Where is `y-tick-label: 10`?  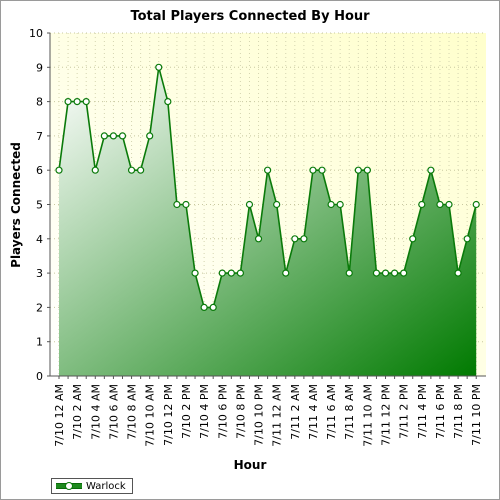 y-tick-label: 10 is located at coordinates (36, 33).